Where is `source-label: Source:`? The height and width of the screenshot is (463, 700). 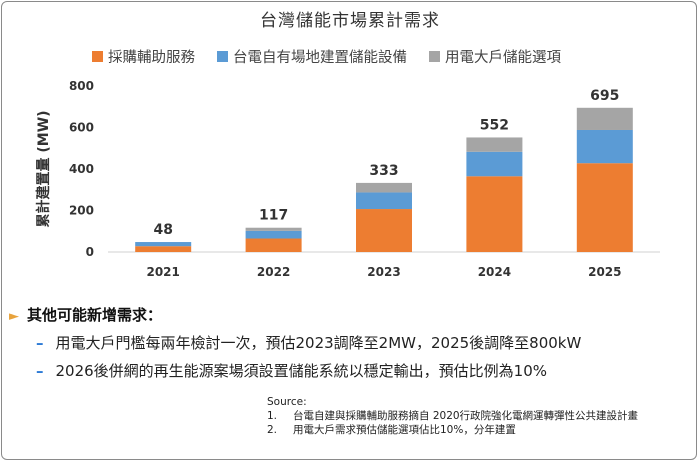
source-label: Source: is located at coordinates (287, 402).